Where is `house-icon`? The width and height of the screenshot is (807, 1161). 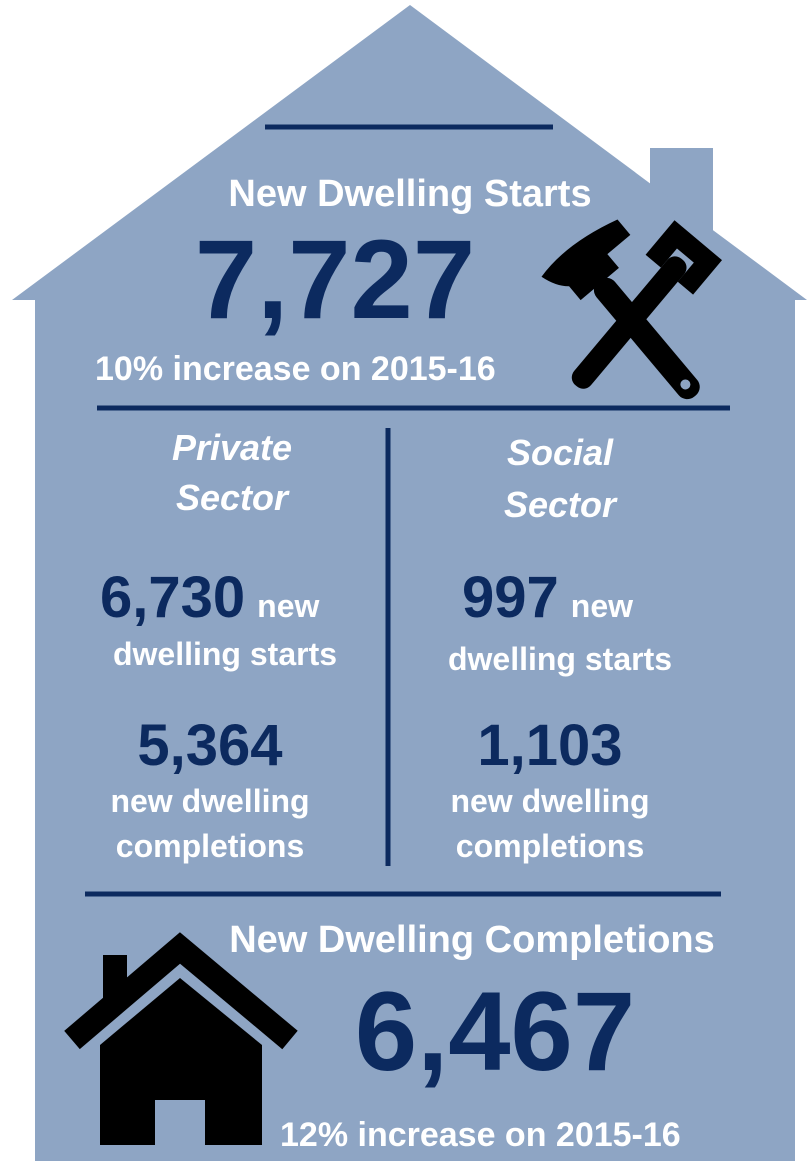
house-icon is located at coordinates (181, 1038).